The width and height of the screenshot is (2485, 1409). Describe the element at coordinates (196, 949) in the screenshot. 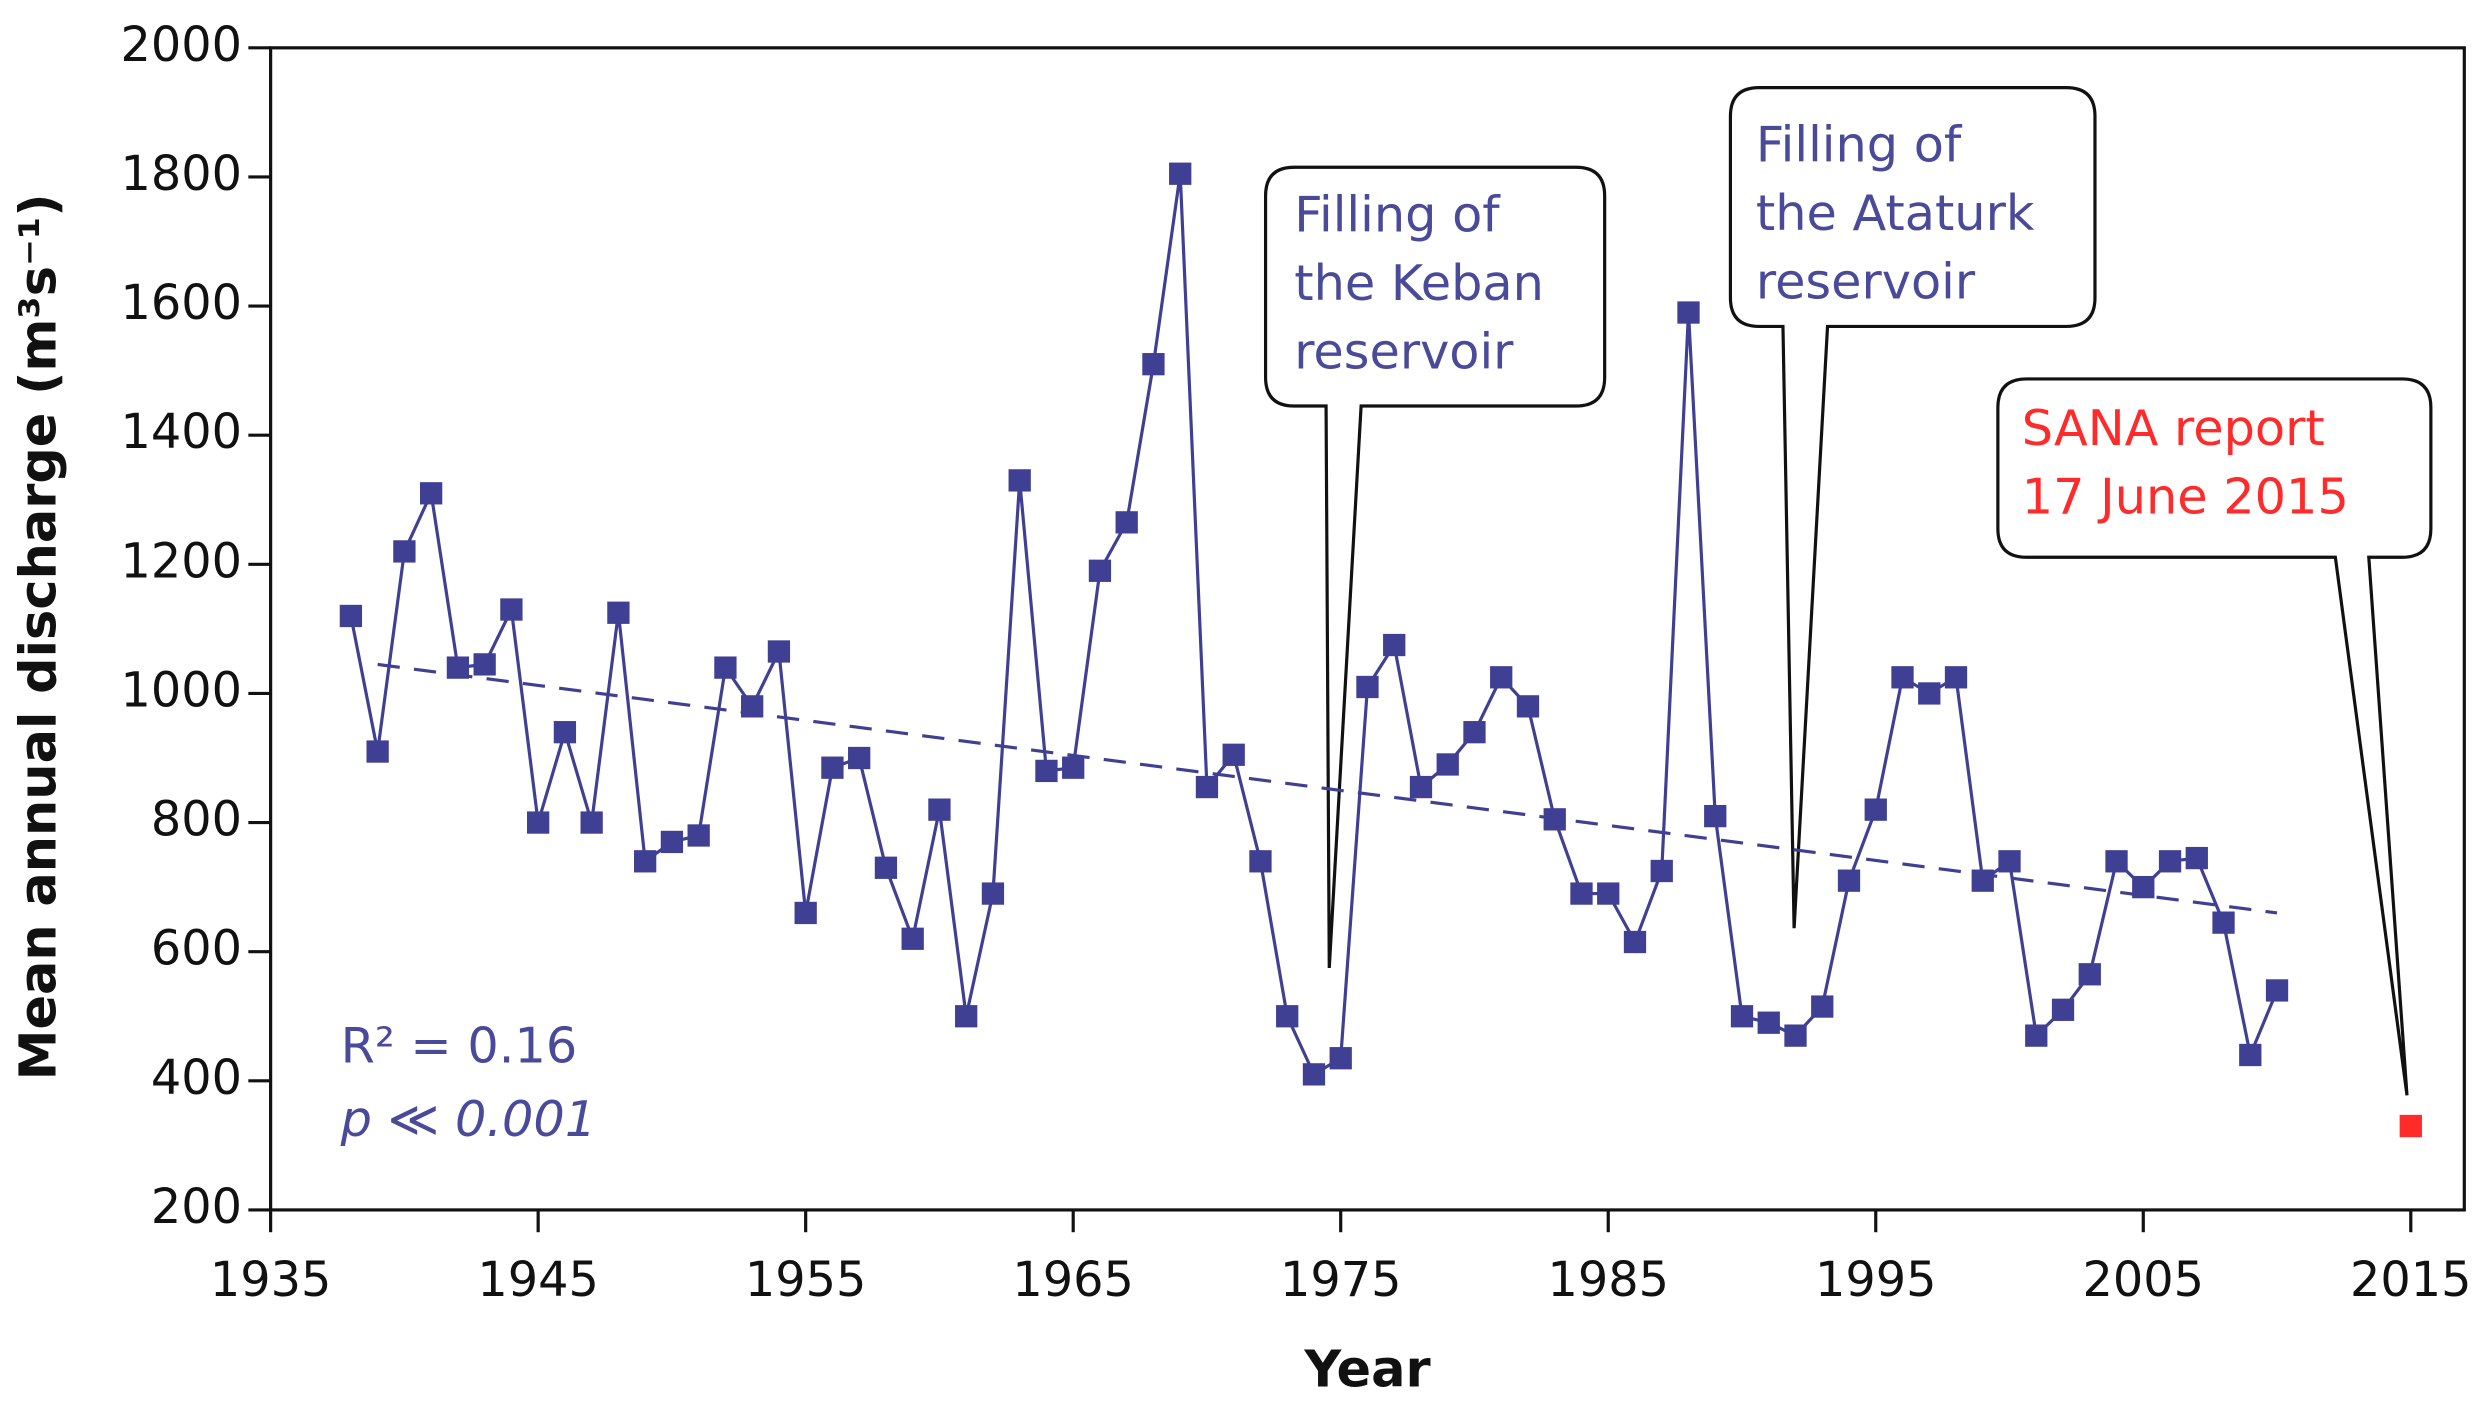

I see `y-tick-label: 600` at that location.